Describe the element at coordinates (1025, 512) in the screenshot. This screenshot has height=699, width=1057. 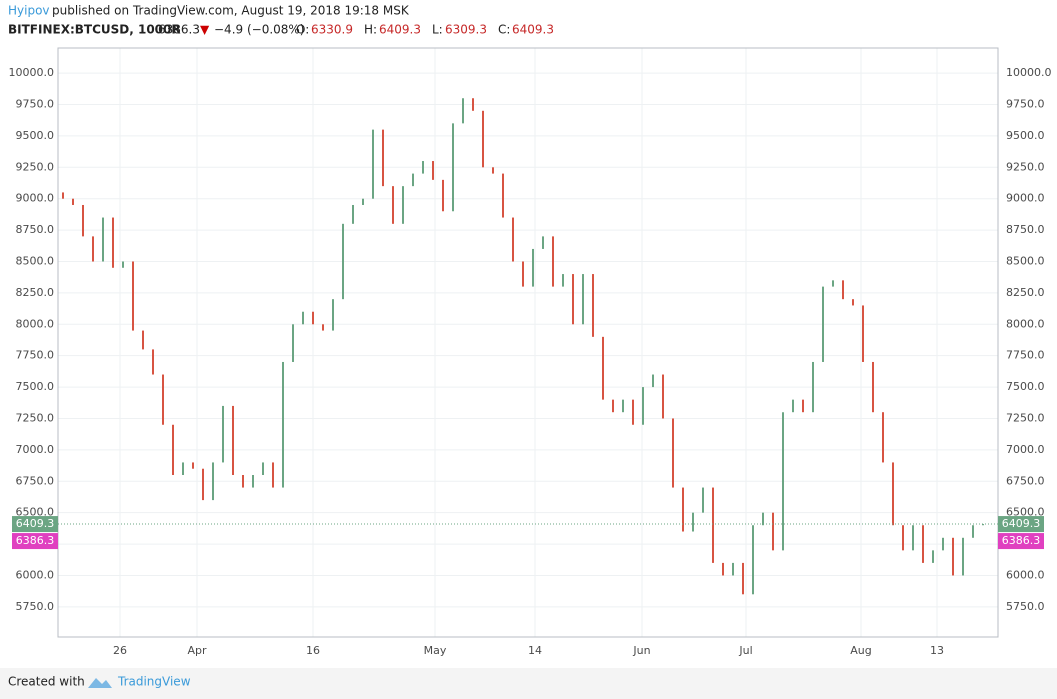
I see `y-tick-label-right: 6500.0` at that location.